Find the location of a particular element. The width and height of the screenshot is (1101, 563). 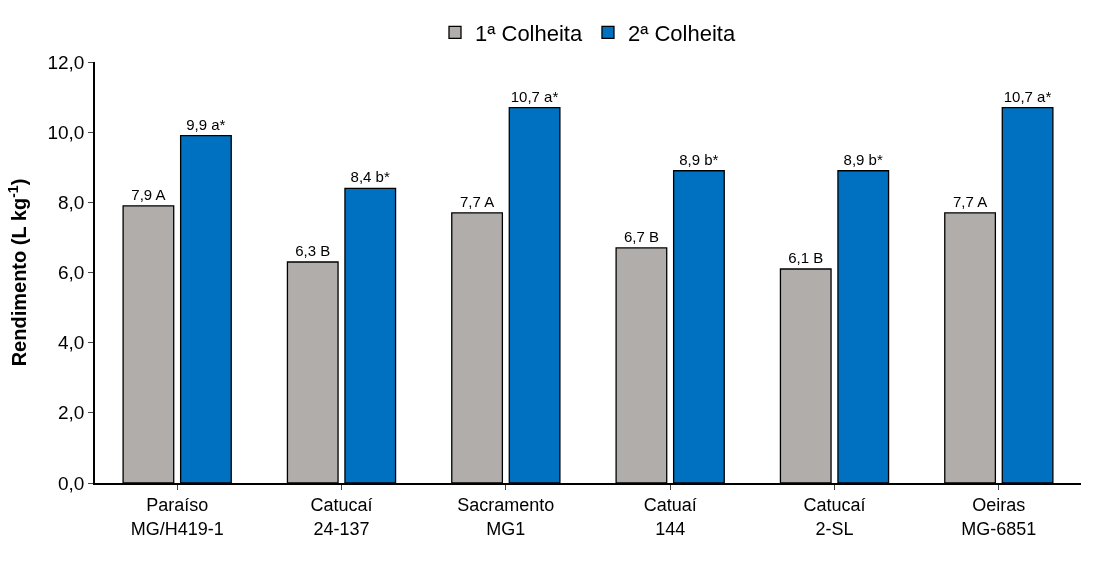

y-tick-label: 2,0 is located at coordinates (71, 413).